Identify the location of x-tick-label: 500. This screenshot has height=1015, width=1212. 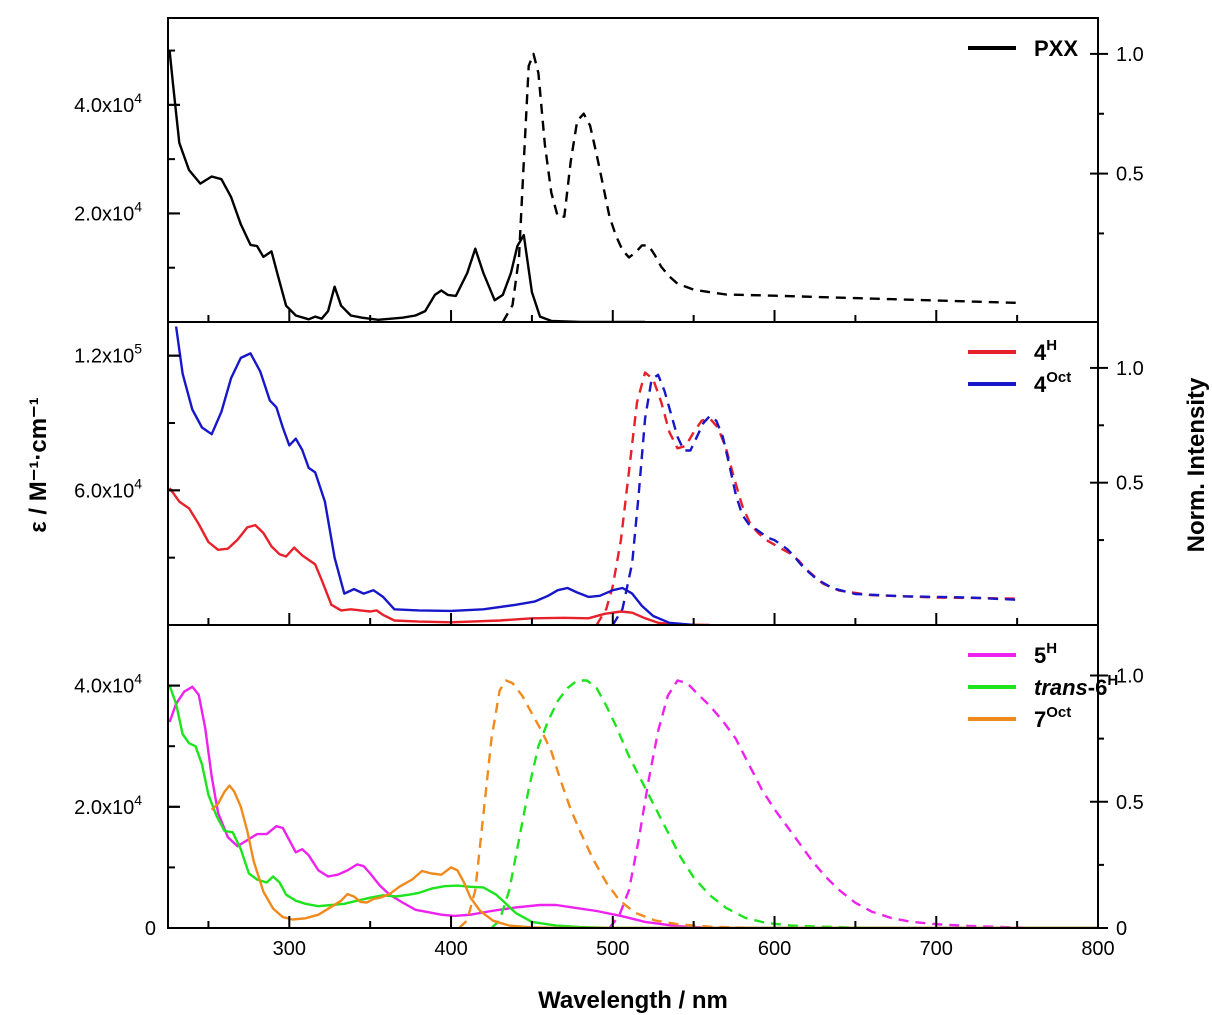
(612, 949).